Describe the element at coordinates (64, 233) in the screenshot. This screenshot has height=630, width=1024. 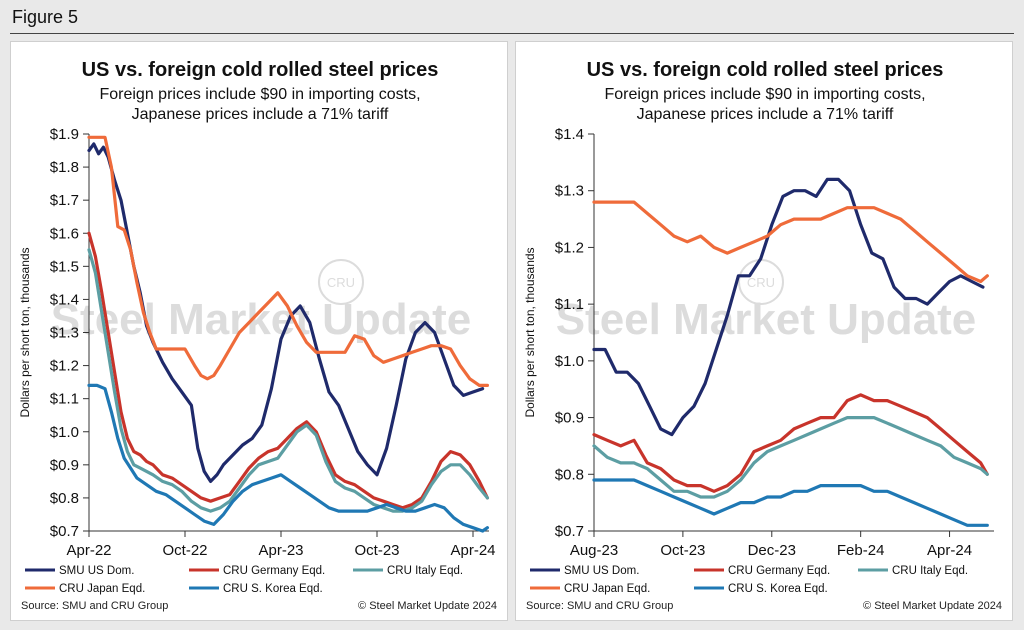
I see `y-tick-label: $1.6` at that location.